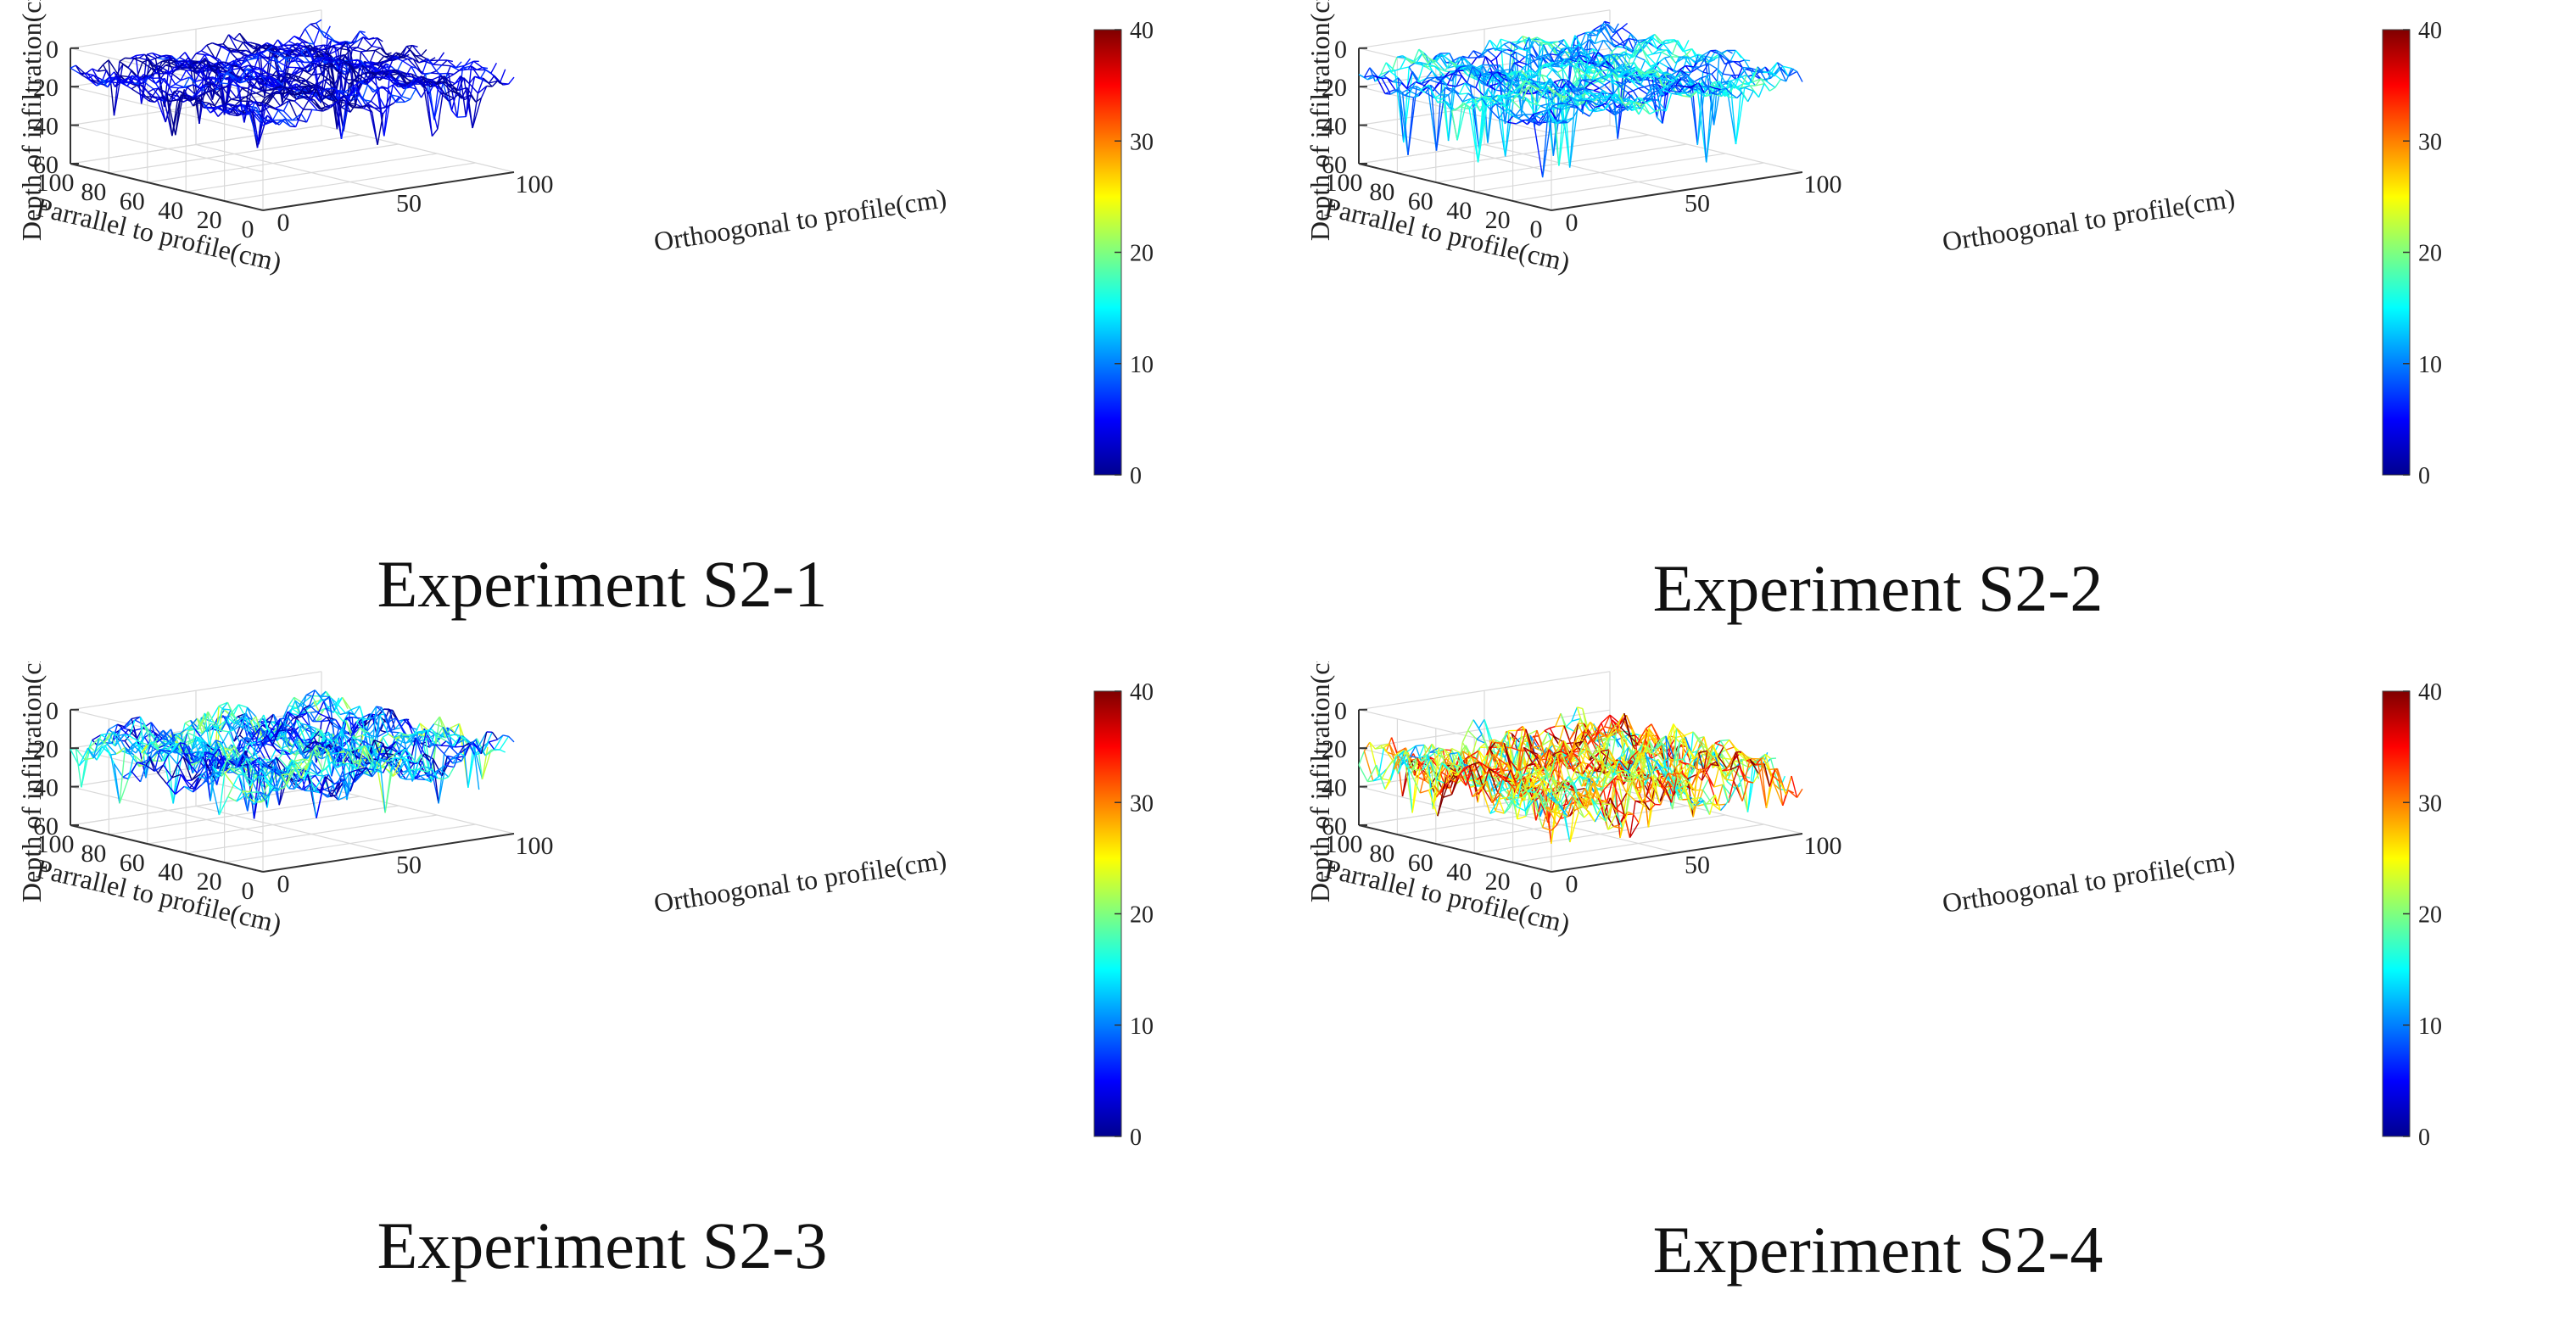  Describe the element at coordinates (1580, 129) in the screenshot. I see `axes` at that location.